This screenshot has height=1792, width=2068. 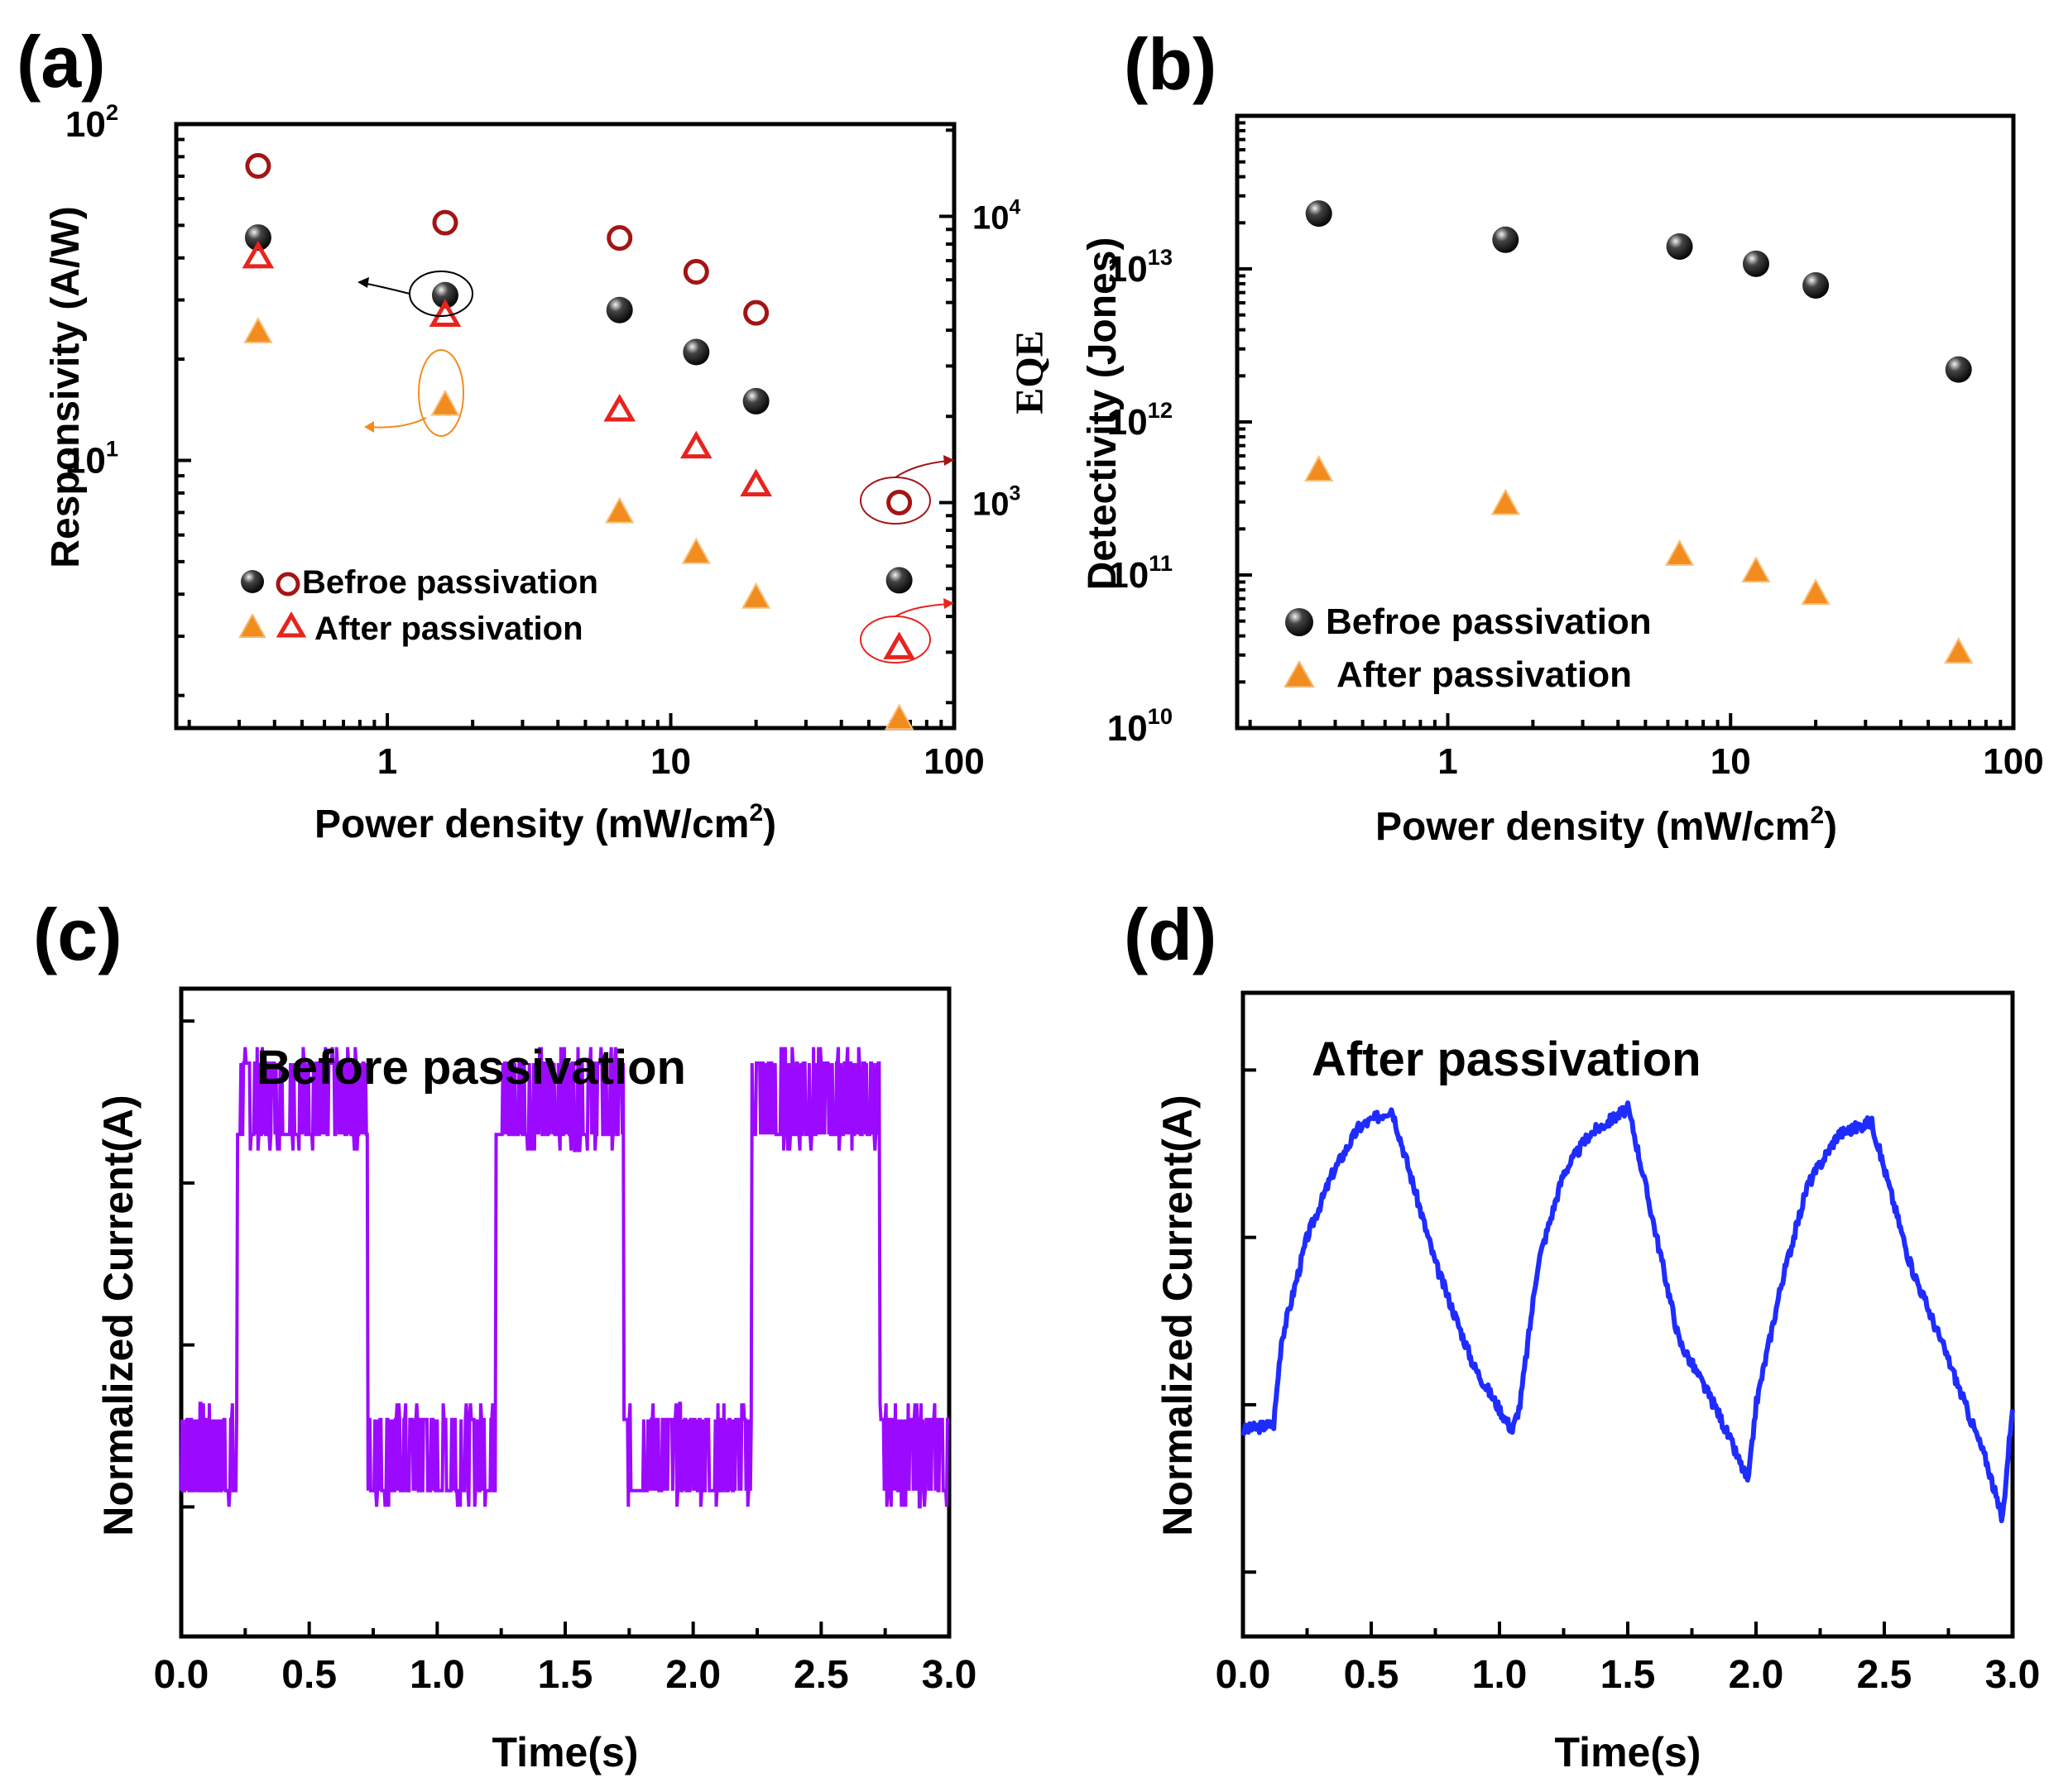 I want to click on legend-open-triangle-icon, so click(x=291, y=624).